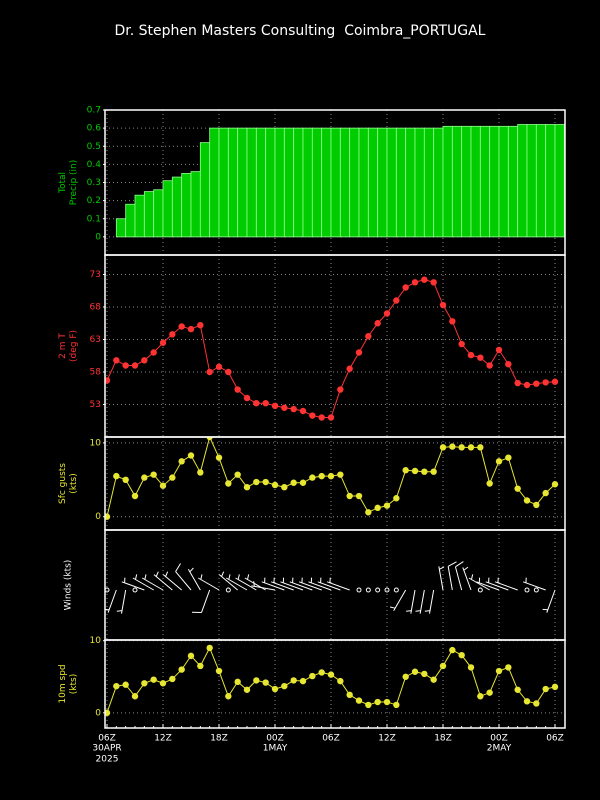 The image size is (600, 800). Describe the element at coordinates (95, 275) in the screenshot. I see `y-tick-label: 73` at that location.